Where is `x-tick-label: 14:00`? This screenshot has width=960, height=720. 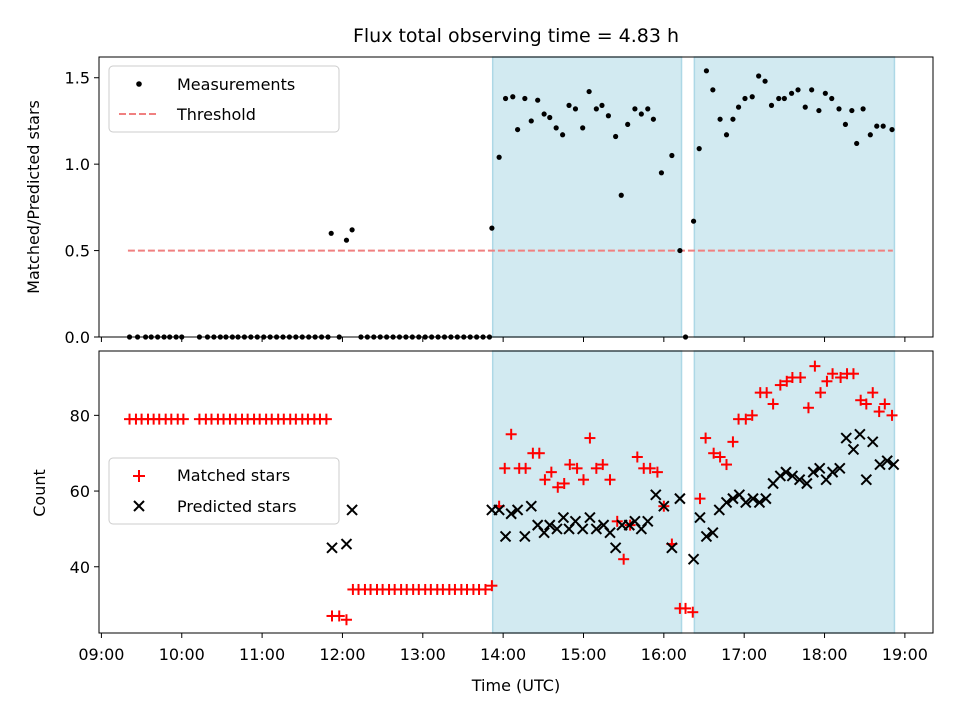
x-tick-label: 14:00 is located at coordinates (503, 654).